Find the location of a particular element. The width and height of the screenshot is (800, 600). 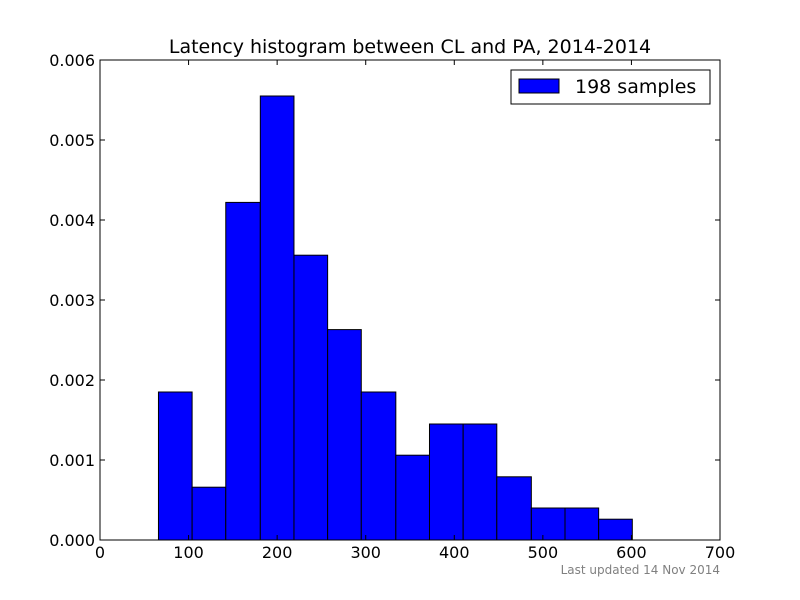

legend-swatch is located at coordinates (539, 86).